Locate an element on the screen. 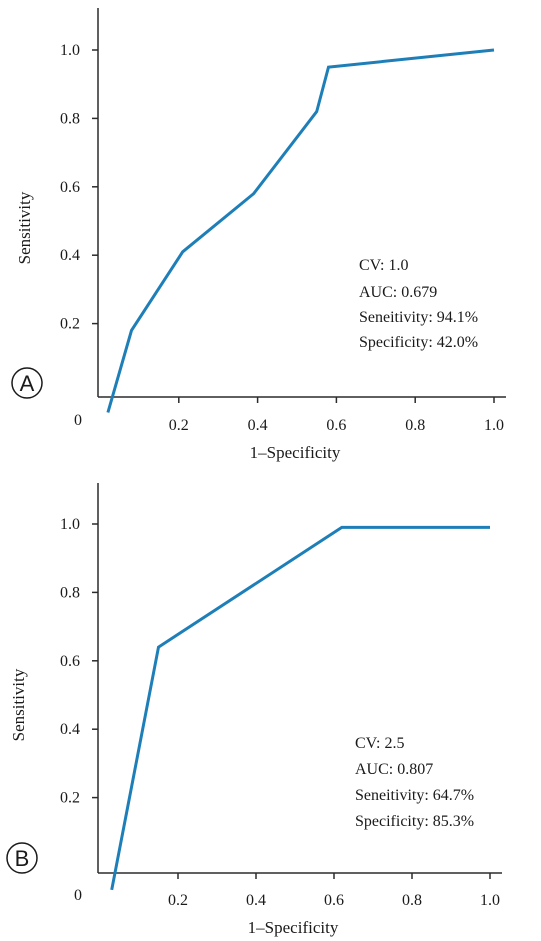 The image size is (541, 941). stats-annotation: Specificity: 42.0% is located at coordinates (418, 342).